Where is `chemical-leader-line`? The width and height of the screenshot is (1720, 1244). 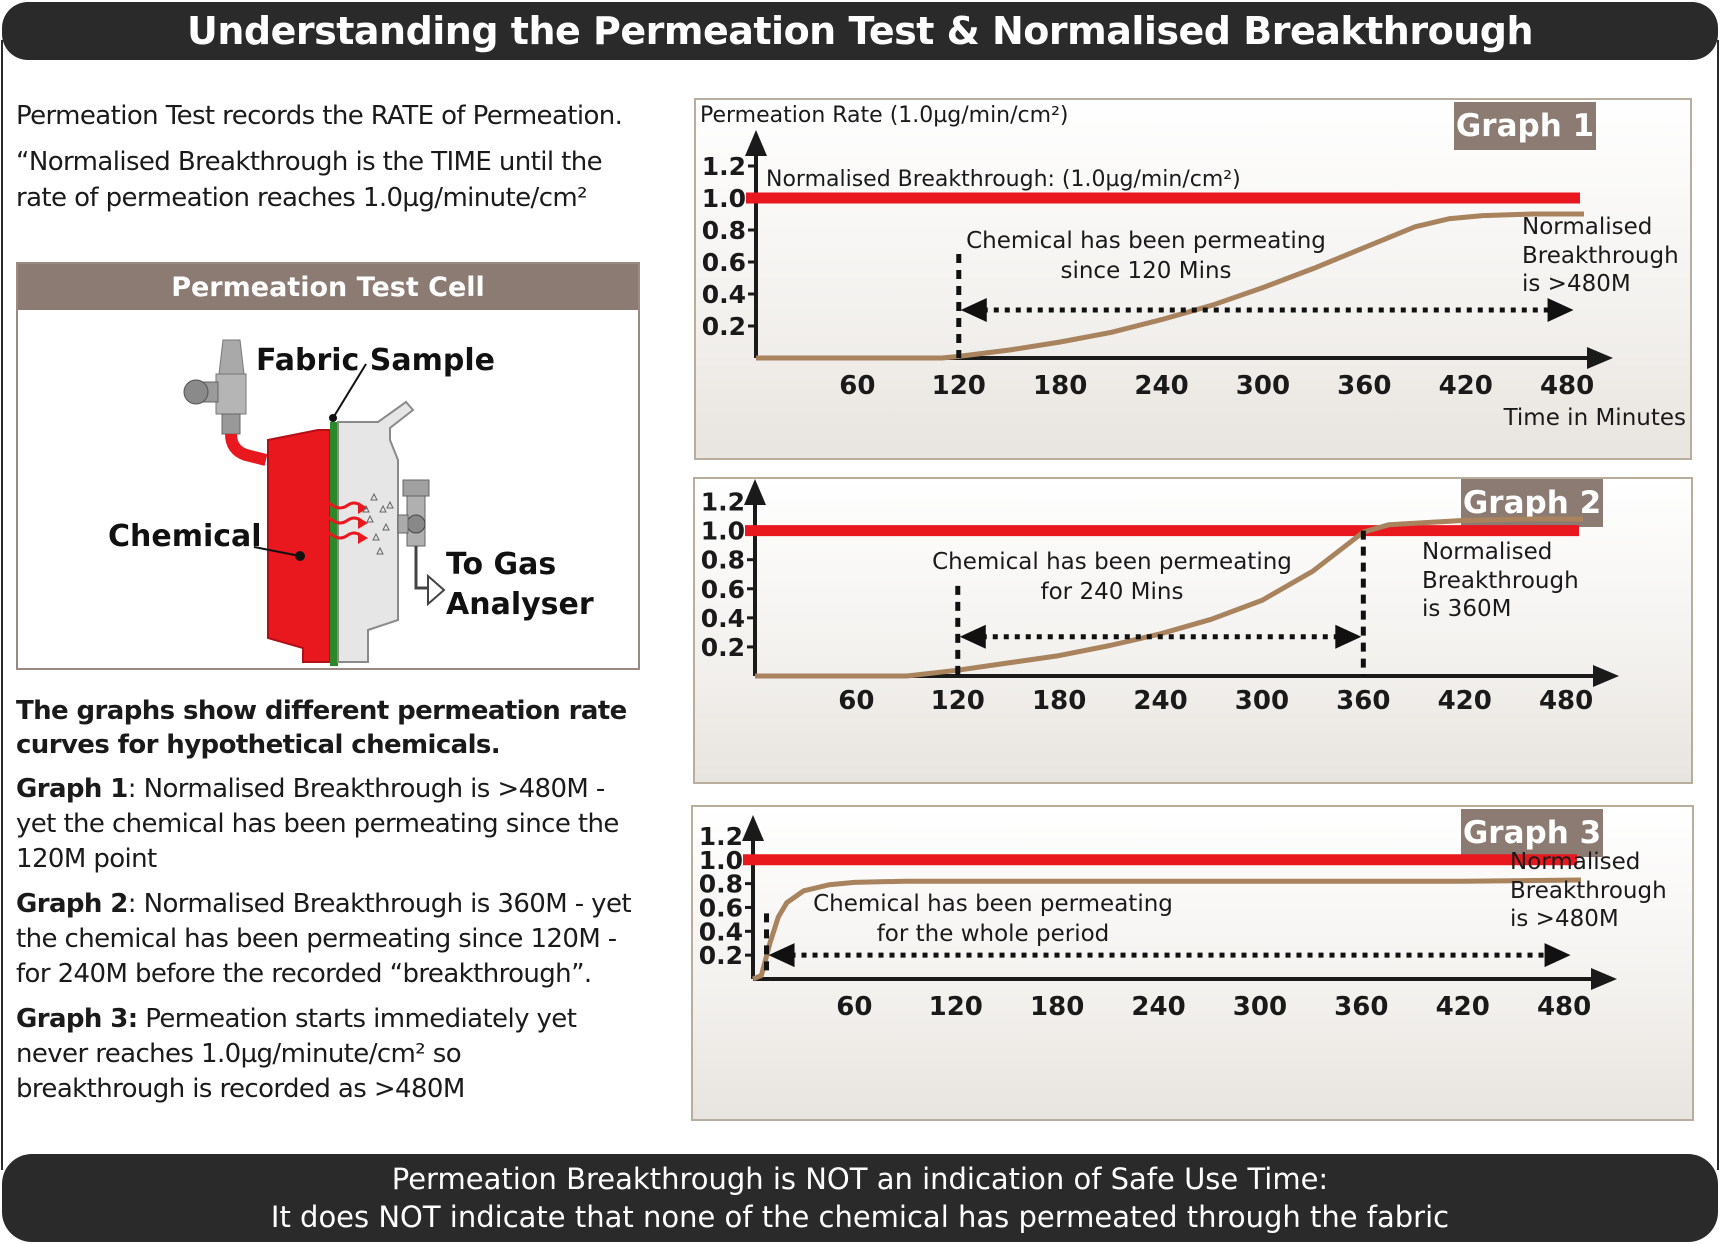
chemical-leader-line is located at coordinates (277, 551).